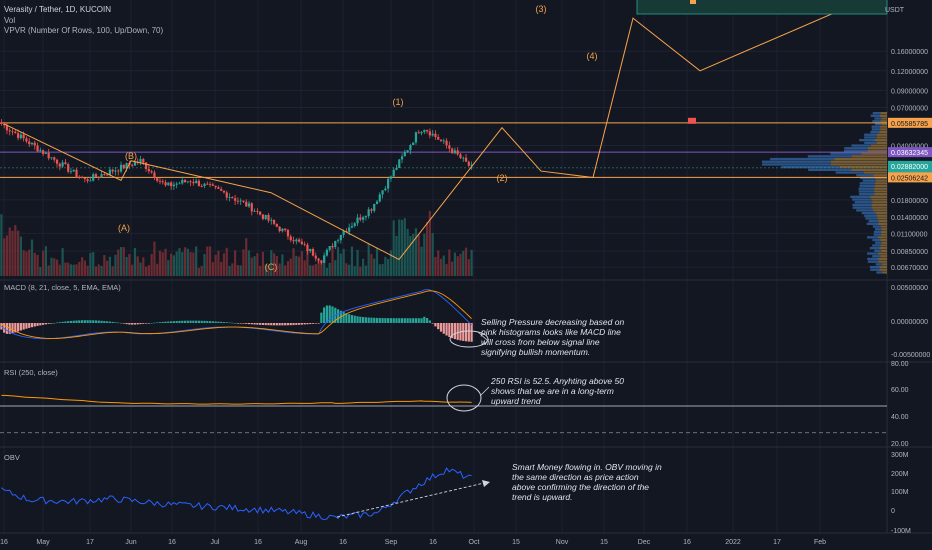 This screenshot has width=932, height=550. What do you see at coordinates (580, 487) in the screenshot?
I see `obv-note-line: above confirming the direction of the` at bounding box center [580, 487].